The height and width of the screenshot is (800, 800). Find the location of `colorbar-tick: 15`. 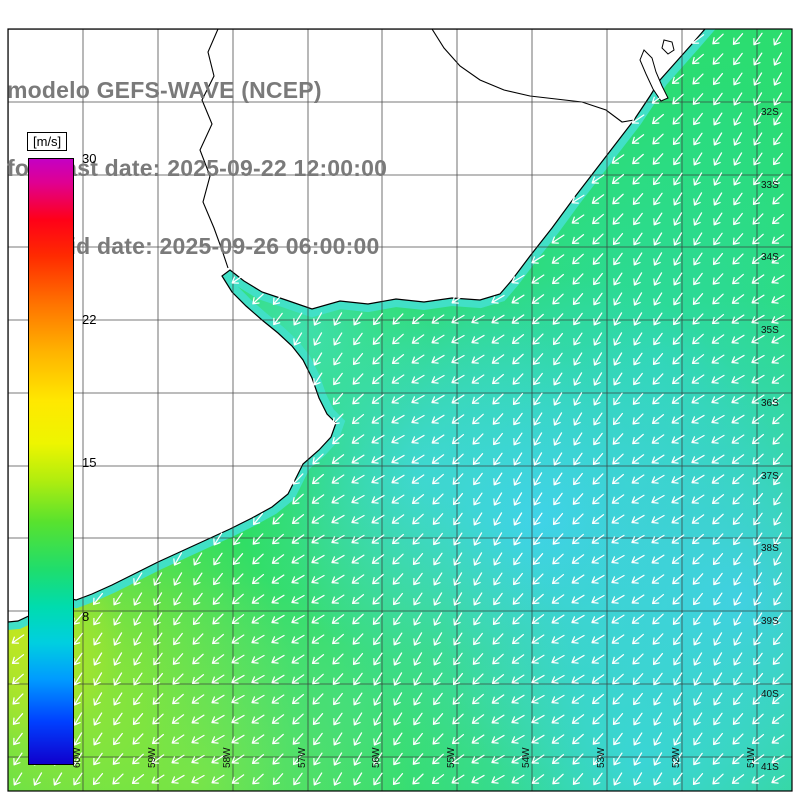

colorbar-tick: 15 is located at coordinates (89, 462).